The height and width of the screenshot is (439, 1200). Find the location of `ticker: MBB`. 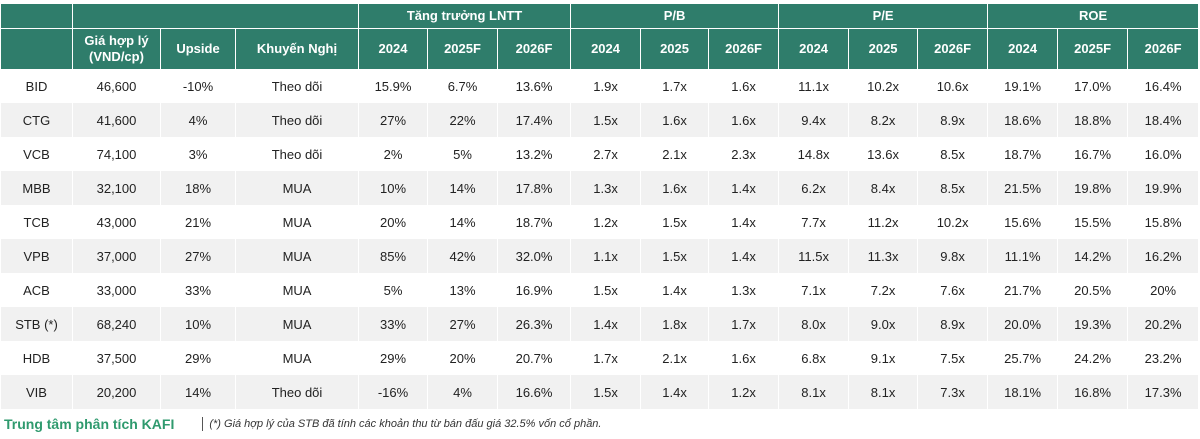

ticker: MBB is located at coordinates (36, 188).